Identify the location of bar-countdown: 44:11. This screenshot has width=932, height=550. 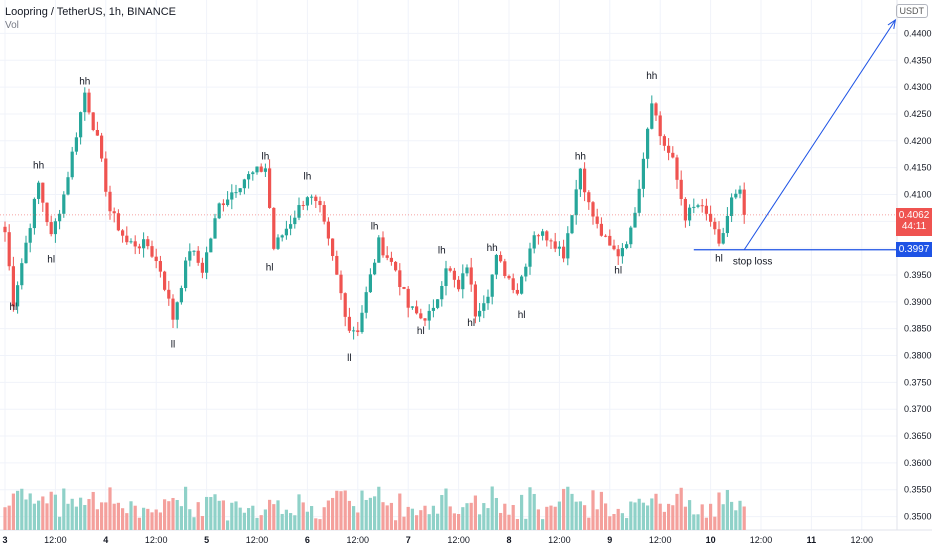
(914, 226).